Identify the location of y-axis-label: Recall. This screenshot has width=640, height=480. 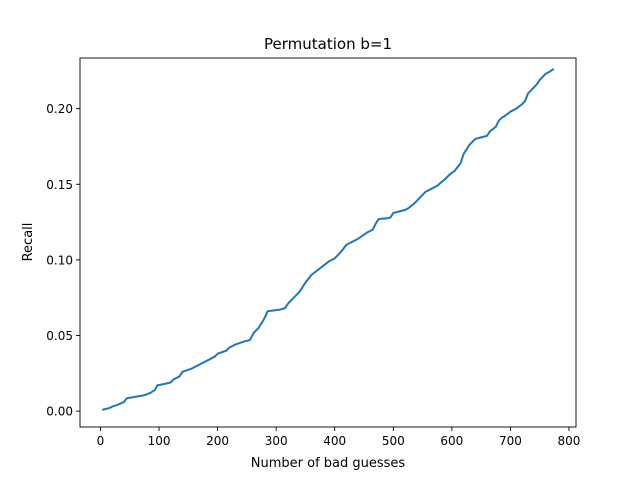
(28, 242).